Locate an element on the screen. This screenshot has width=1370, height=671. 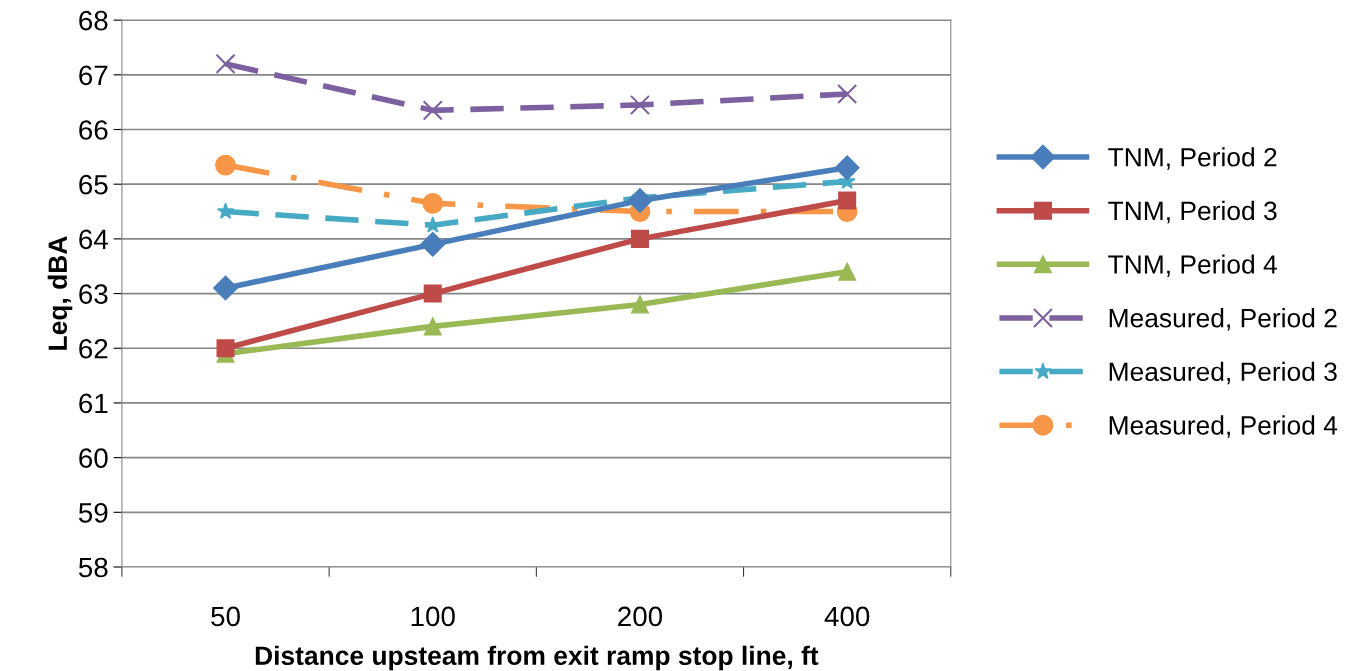
y-tick-label: 65 is located at coordinates (93, 184).